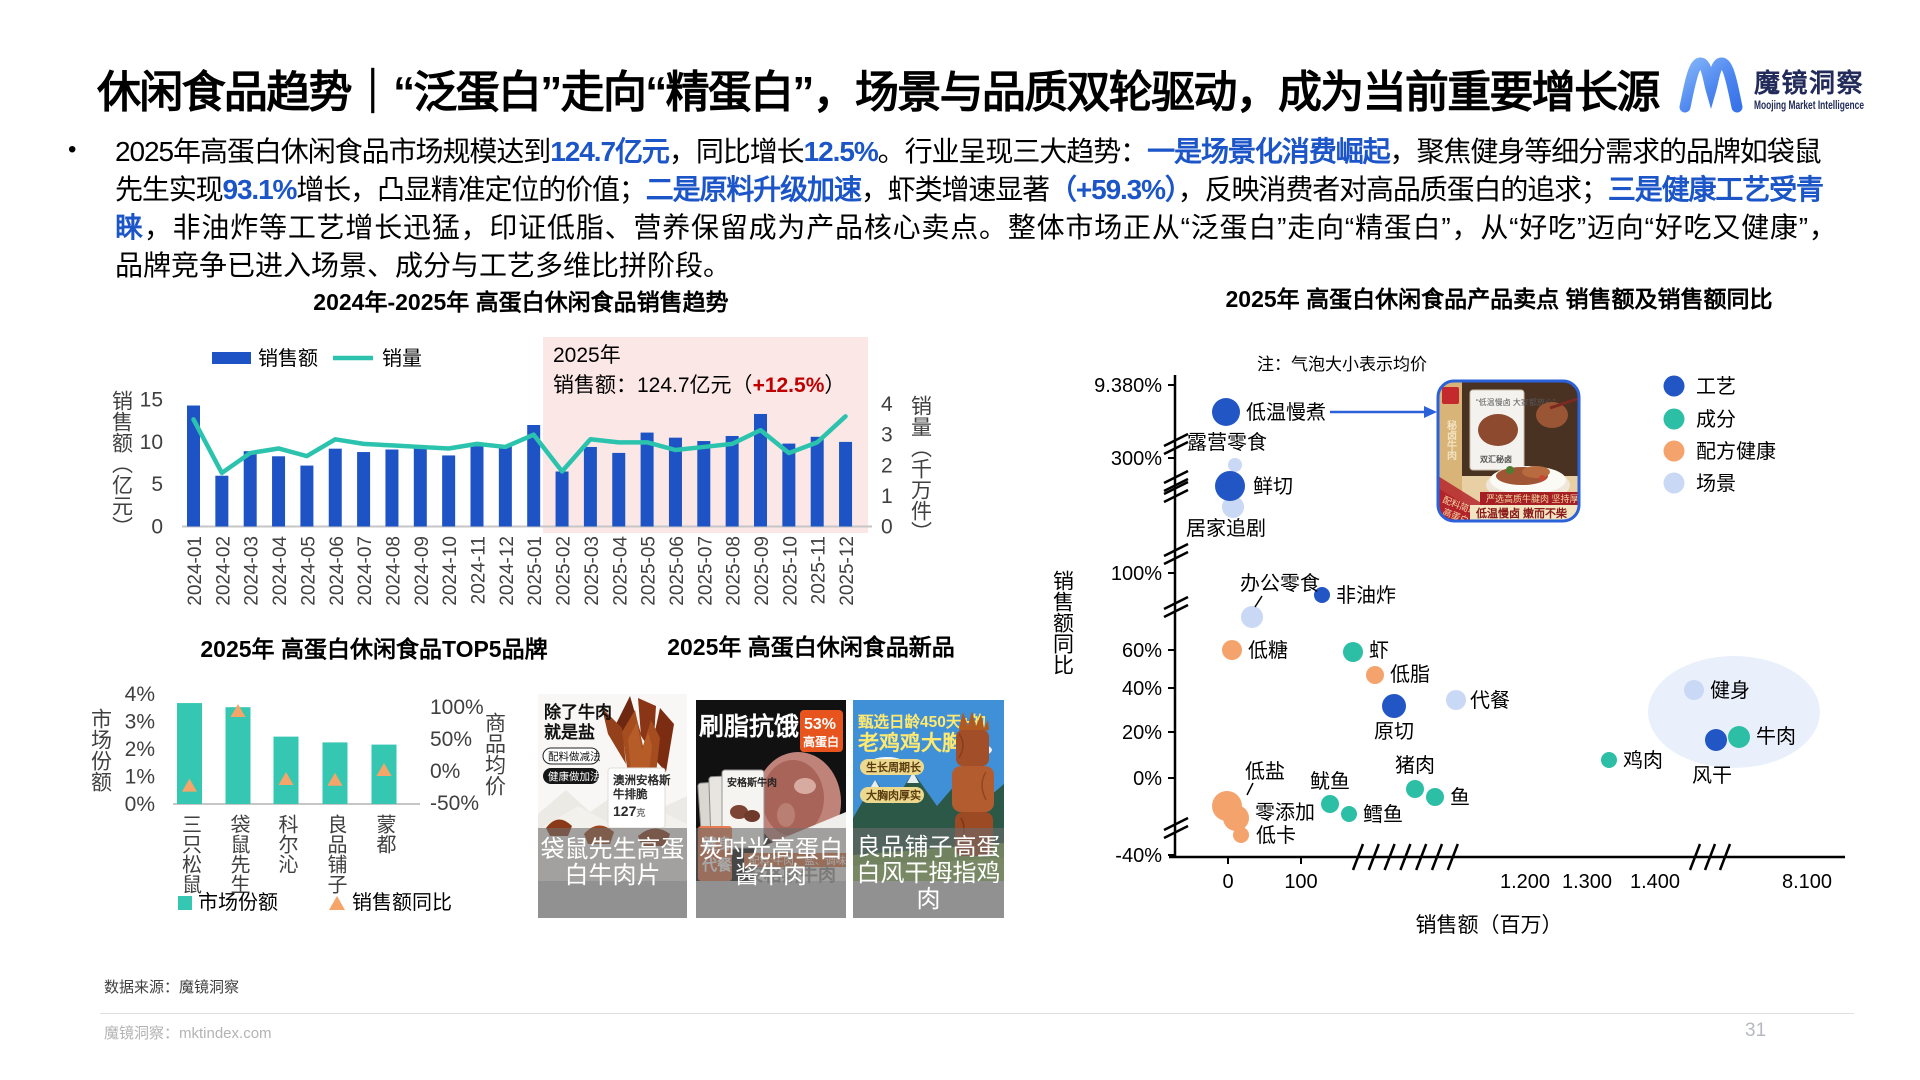  I want to click on svg-text: 2, so click(887, 465).